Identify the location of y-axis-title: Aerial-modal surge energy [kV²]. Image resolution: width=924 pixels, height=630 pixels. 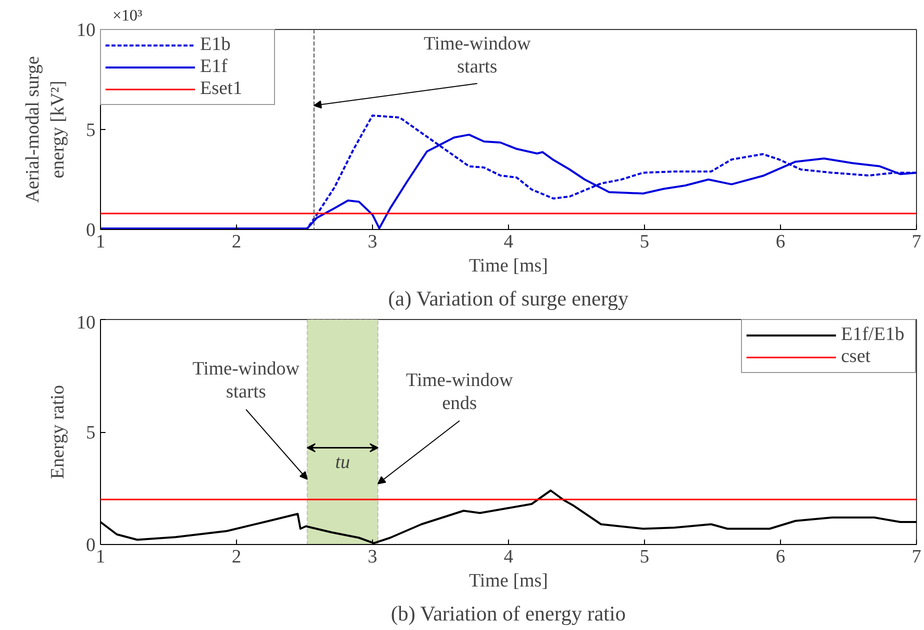
(45, 129).